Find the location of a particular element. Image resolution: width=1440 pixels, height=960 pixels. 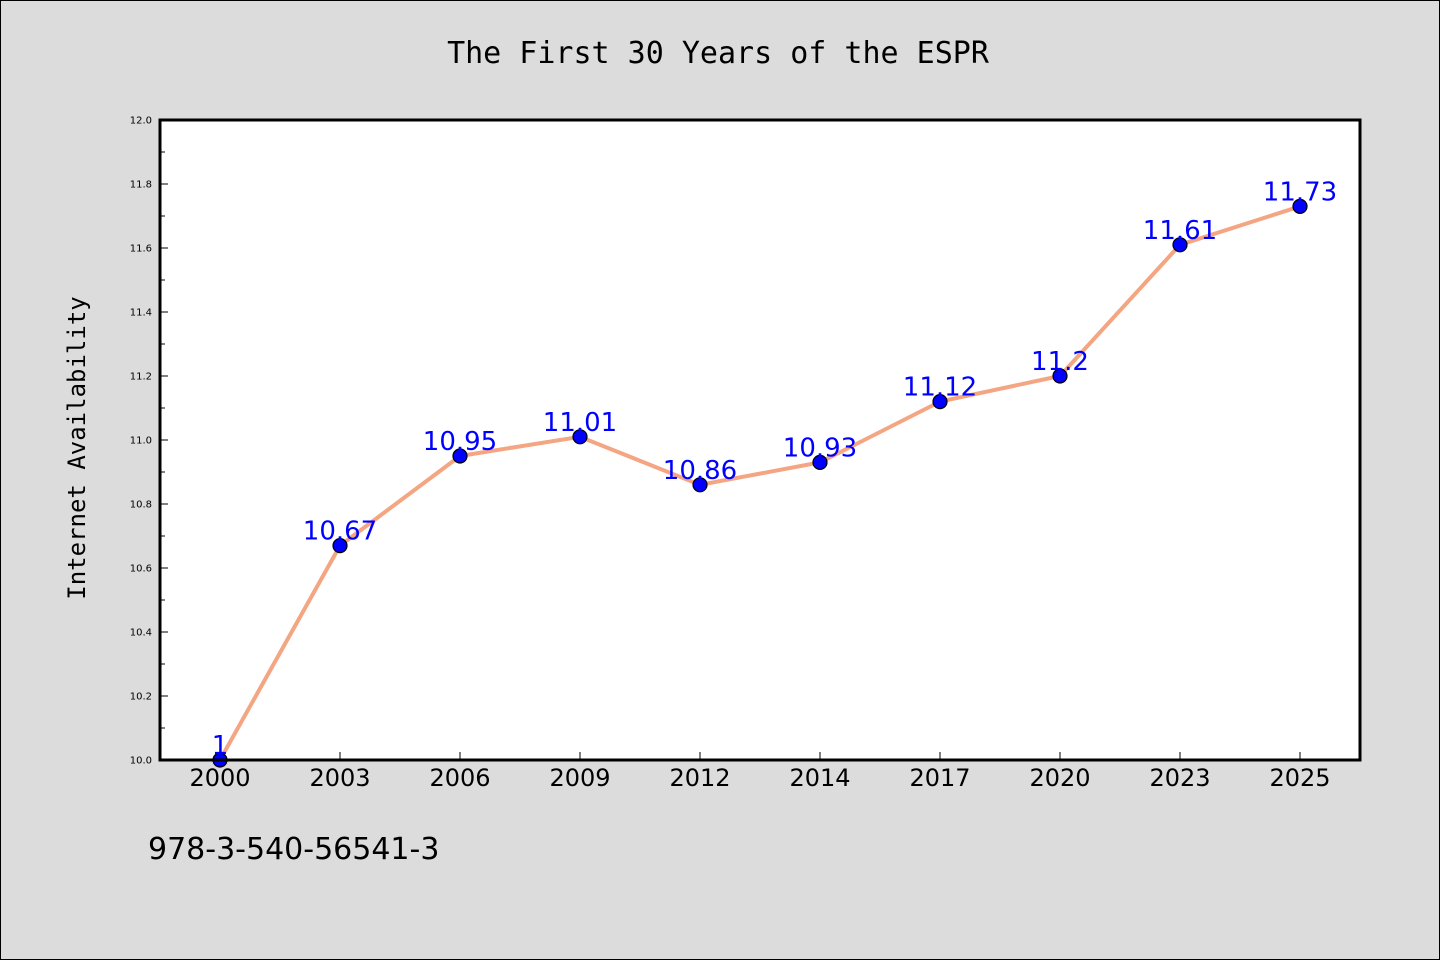

data-label: 11.2 is located at coordinates (1060, 362).